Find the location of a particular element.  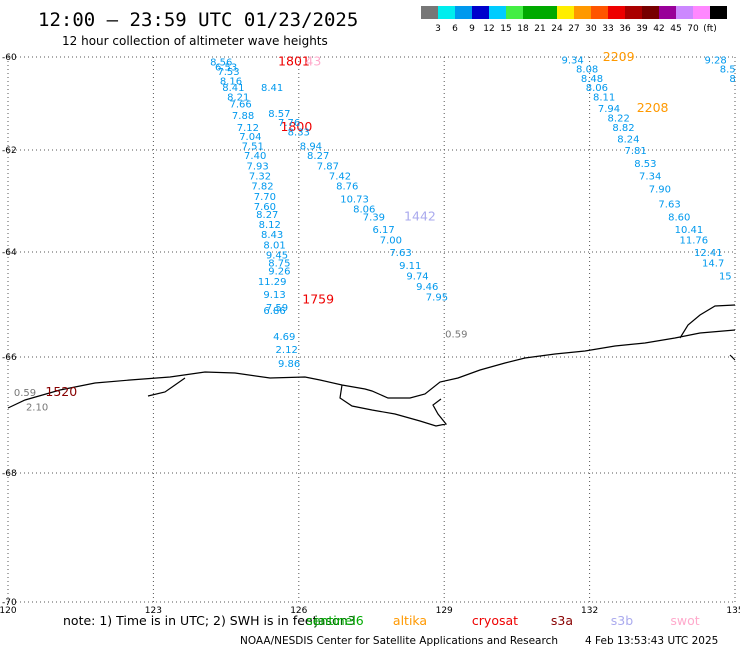

colorbar-label: 70 is located at coordinates (693, 29).